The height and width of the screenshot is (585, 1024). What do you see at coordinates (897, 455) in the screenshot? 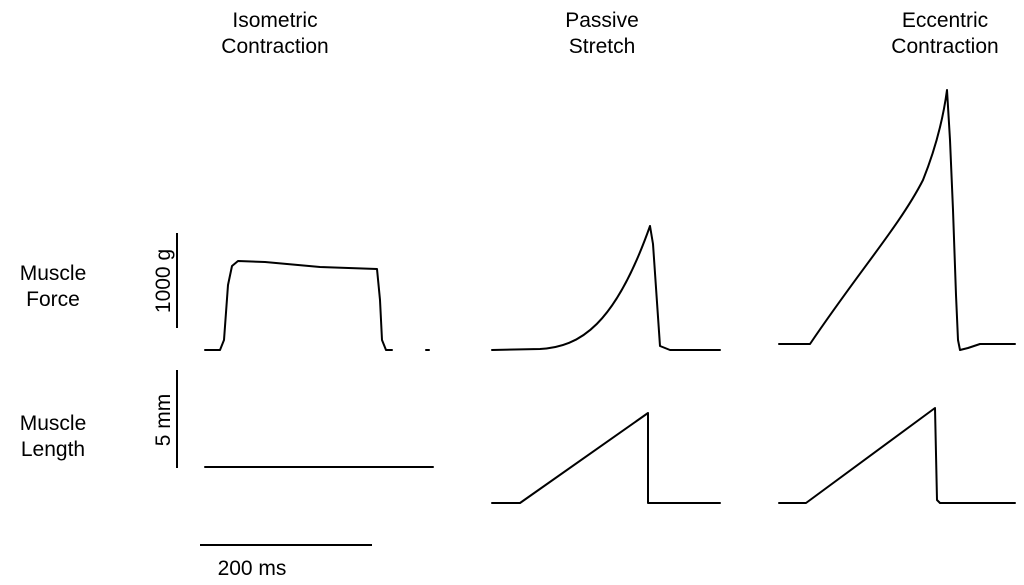
I see `eccentric-length-trace` at bounding box center [897, 455].